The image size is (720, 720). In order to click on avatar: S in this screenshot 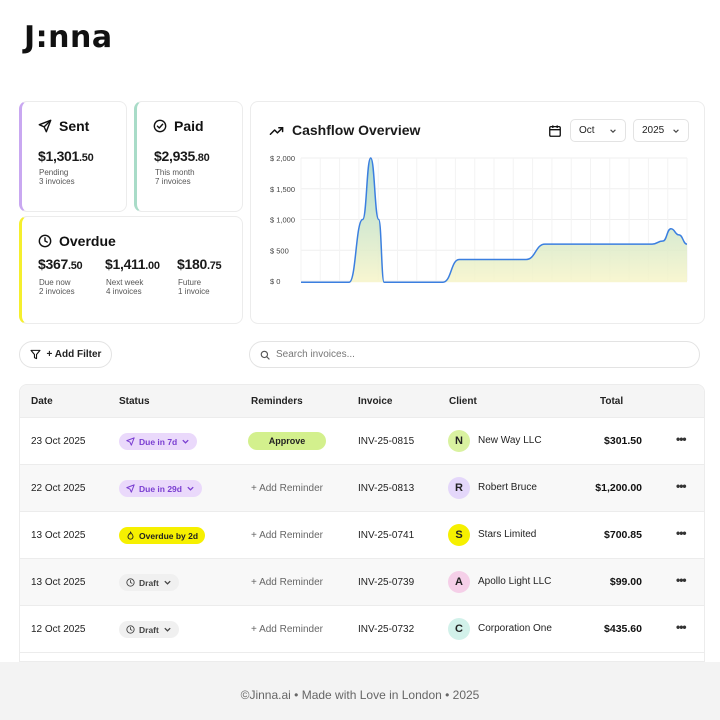, I will do `click(459, 535)`.